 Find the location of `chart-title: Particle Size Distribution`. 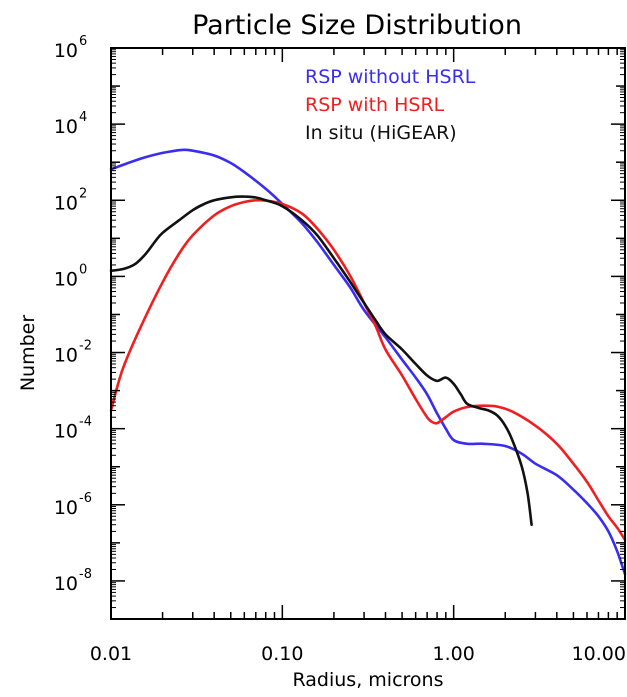

chart-title: Particle Size Distribution is located at coordinates (357, 25).